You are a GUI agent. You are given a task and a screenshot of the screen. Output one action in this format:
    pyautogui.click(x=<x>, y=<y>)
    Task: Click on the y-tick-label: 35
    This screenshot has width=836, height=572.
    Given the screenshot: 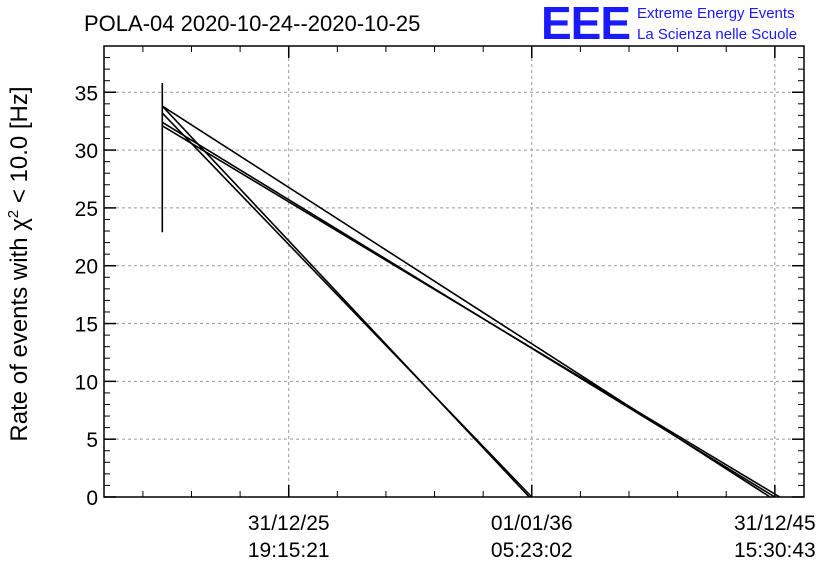 What is the action you would take?
    pyautogui.click(x=86, y=93)
    